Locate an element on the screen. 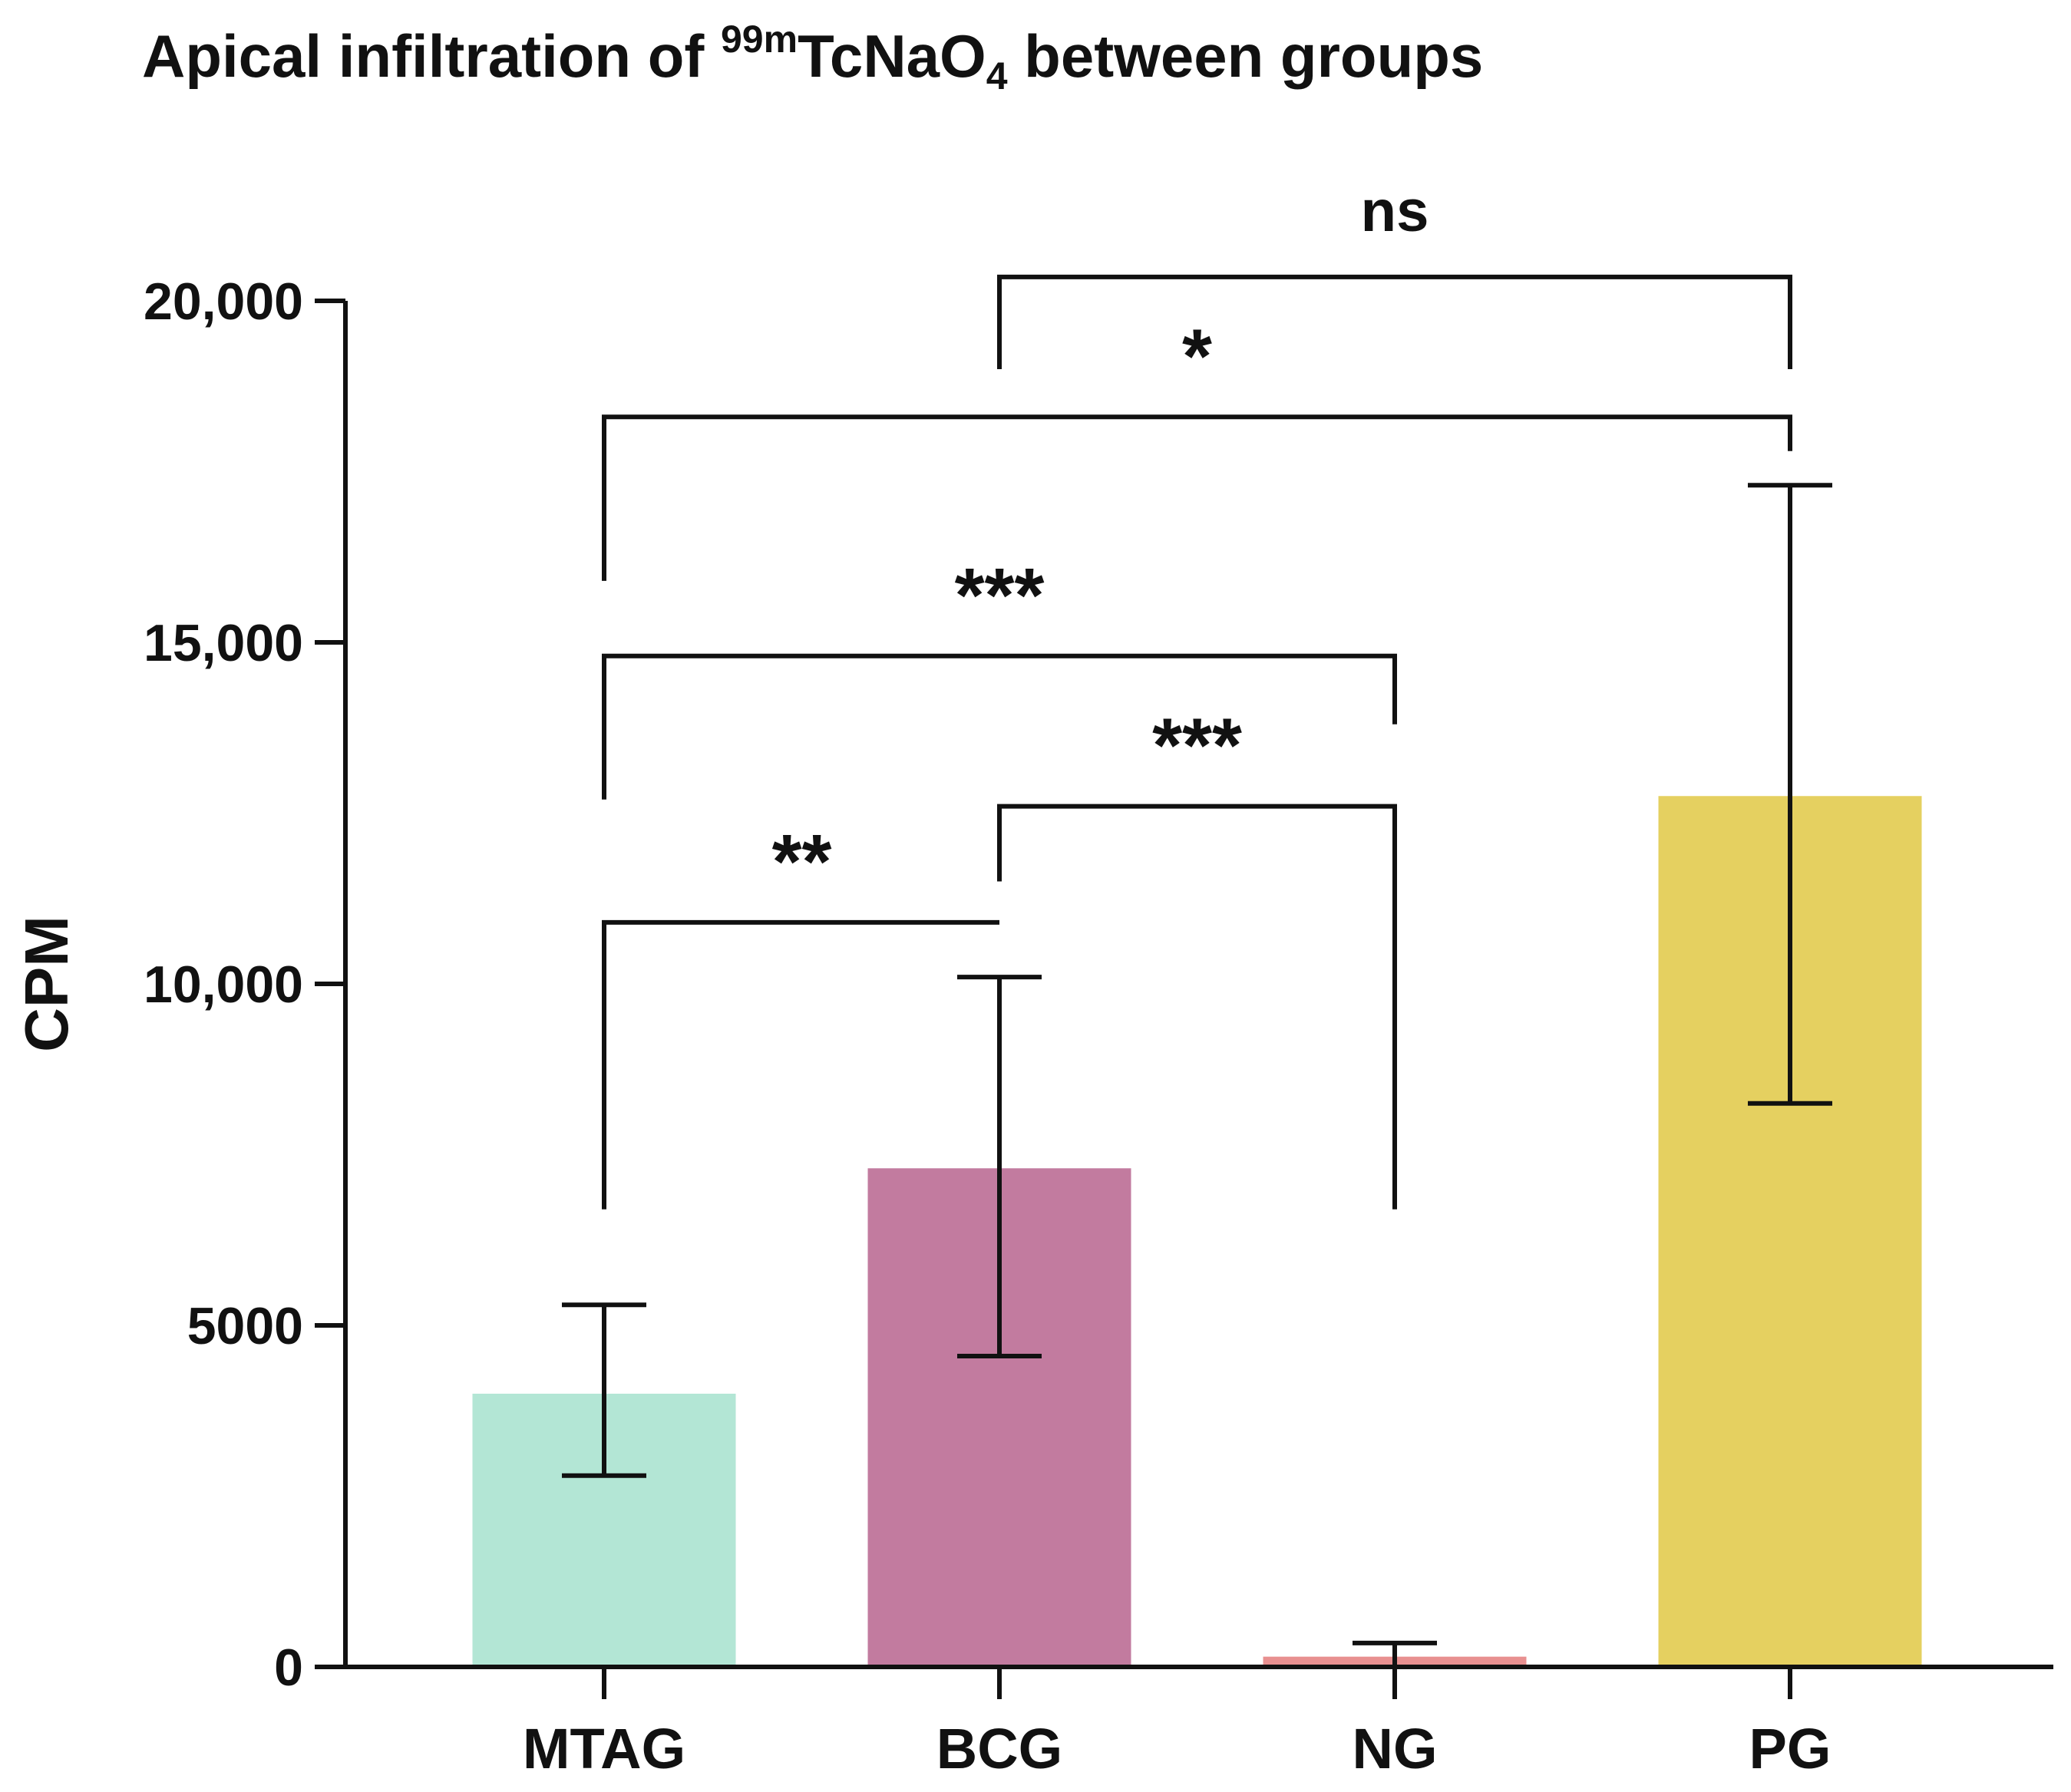  significance-label-mtag-bcg: ** is located at coordinates (802, 862).